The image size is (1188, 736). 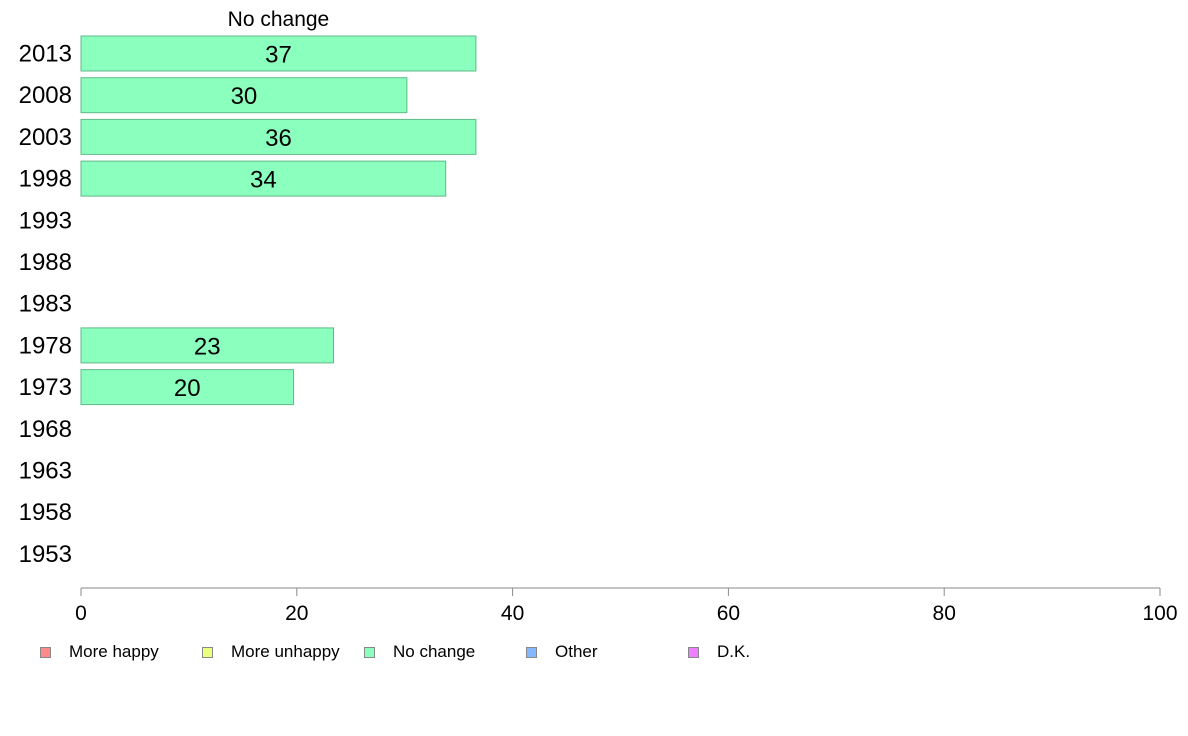 What do you see at coordinates (734, 651) in the screenshot?
I see `legend-label: D.K.` at bounding box center [734, 651].